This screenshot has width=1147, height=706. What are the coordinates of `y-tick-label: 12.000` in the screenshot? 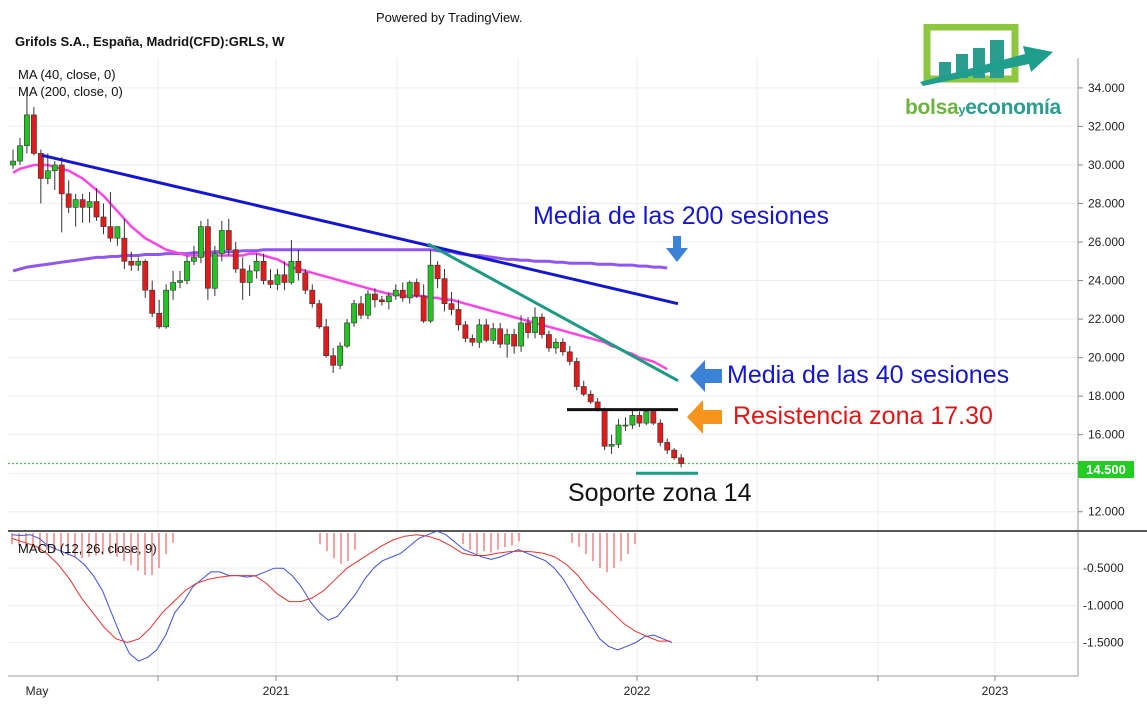 It's located at (1106, 512).